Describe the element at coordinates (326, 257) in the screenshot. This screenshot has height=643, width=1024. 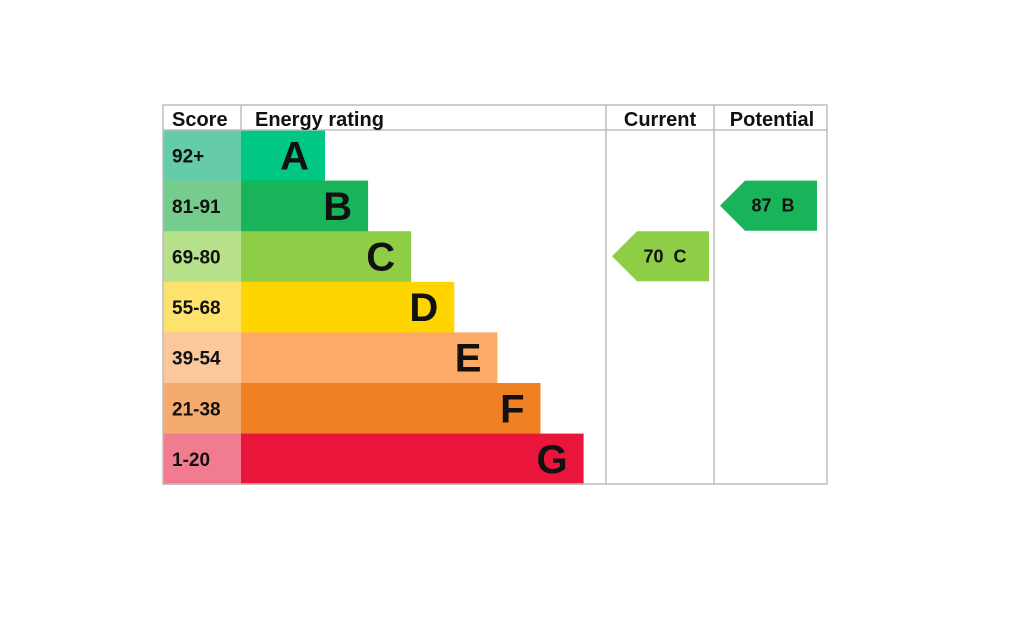
I see `rating-bar-c` at that location.